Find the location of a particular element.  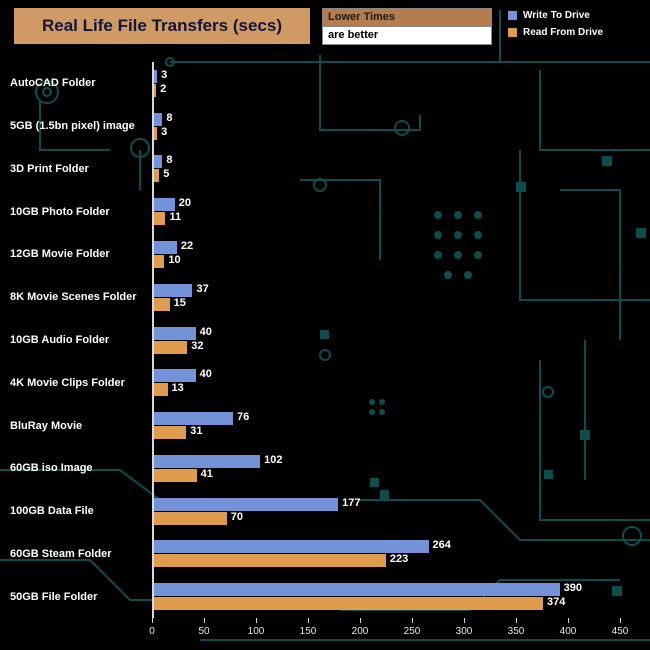

category-label: 12GB Movie Folder is located at coordinates (60, 254).